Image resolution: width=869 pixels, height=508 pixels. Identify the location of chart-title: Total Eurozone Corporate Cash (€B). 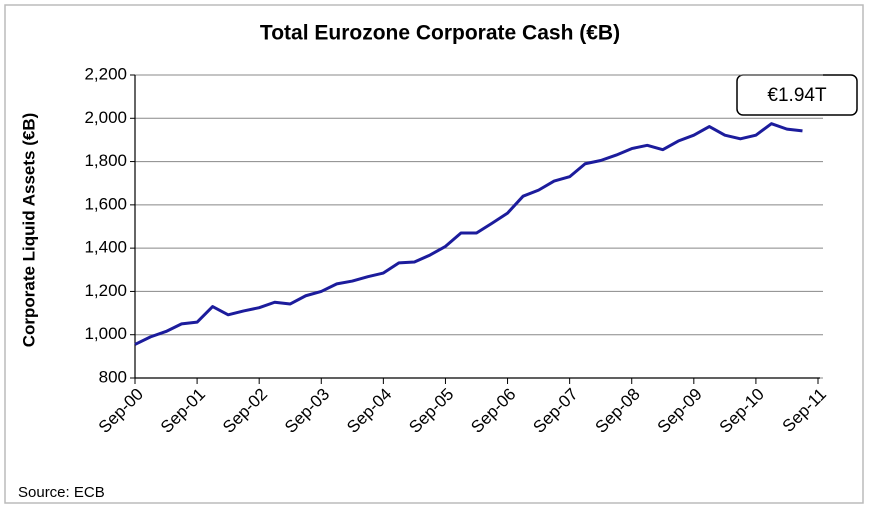
(440, 33).